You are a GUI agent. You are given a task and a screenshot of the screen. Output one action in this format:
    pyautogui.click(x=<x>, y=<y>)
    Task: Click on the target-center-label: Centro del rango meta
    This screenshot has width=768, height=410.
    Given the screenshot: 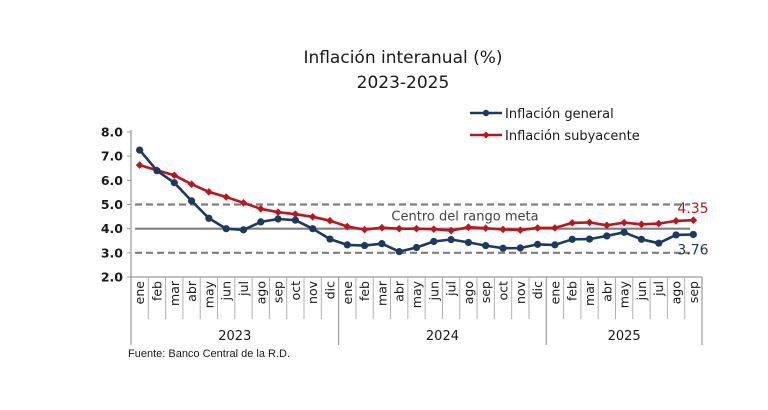 What is the action you would take?
    pyautogui.click(x=464, y=217)
    